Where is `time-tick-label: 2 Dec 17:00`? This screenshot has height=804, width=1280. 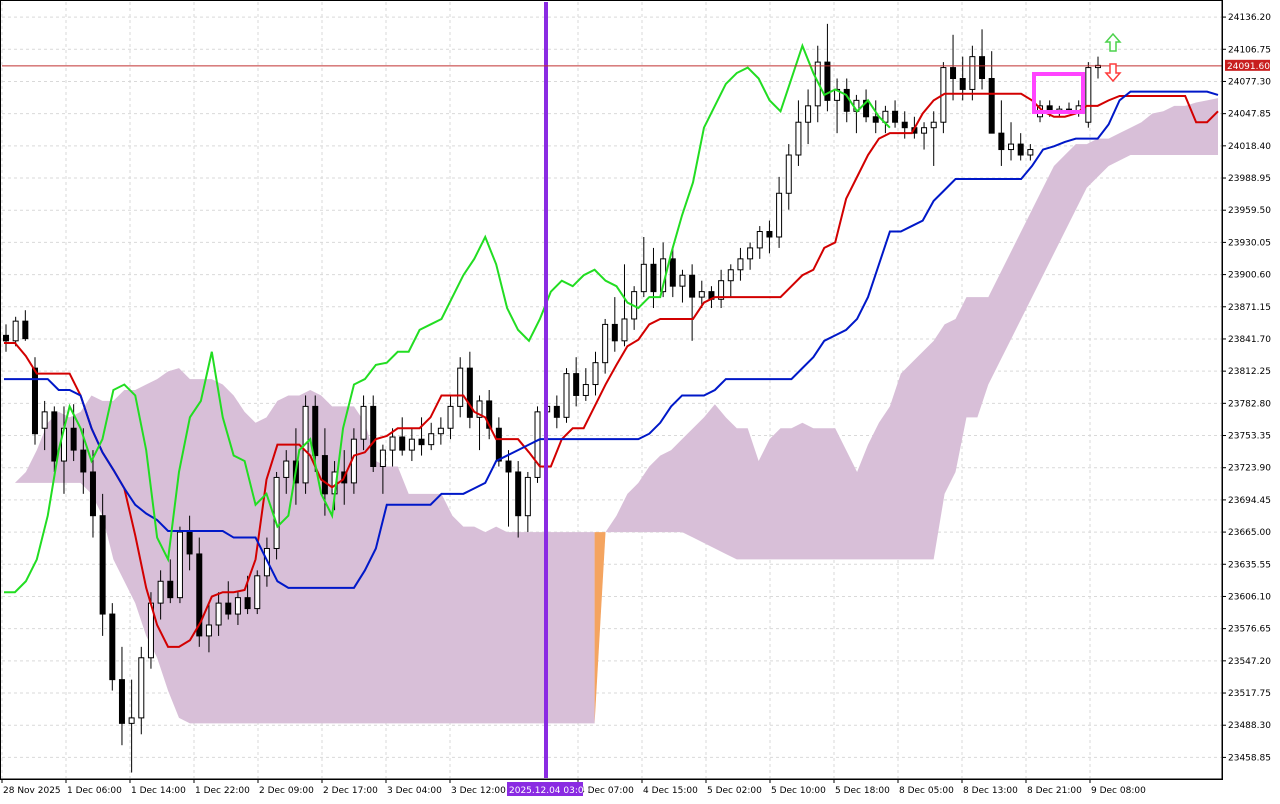 time-tick-label: 2 Dec 17:00 is located at coordinates (350, 791).